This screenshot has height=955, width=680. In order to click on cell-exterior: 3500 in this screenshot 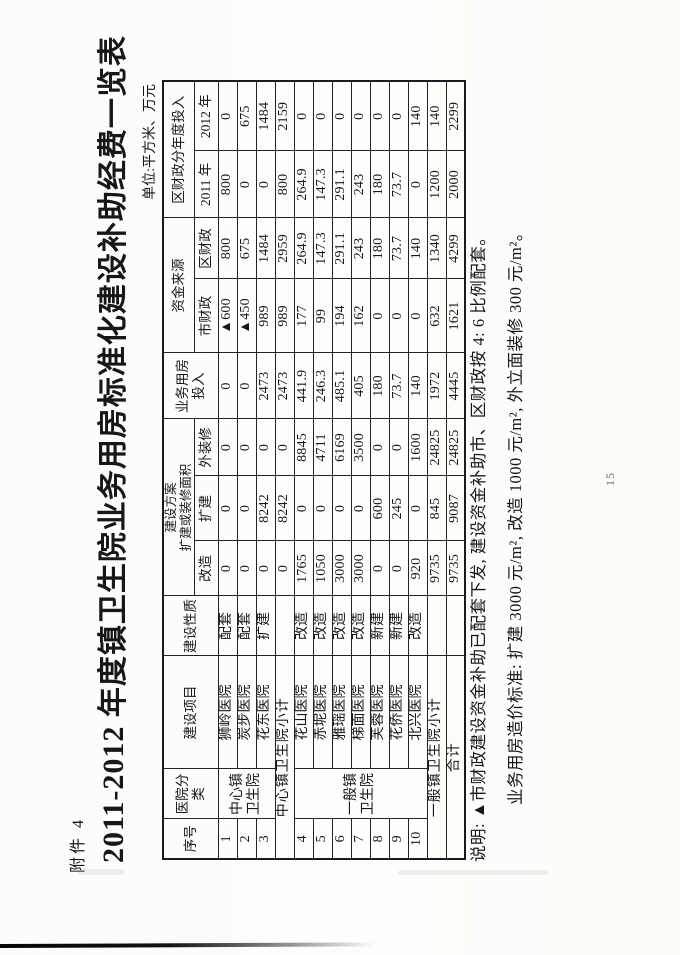, I will do `click(360, 447)`.